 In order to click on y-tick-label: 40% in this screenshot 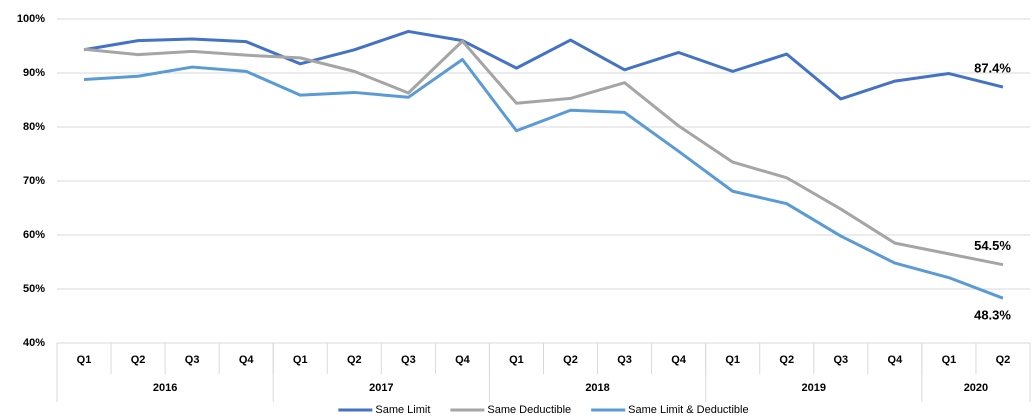, I will do `click(34, 343)`.